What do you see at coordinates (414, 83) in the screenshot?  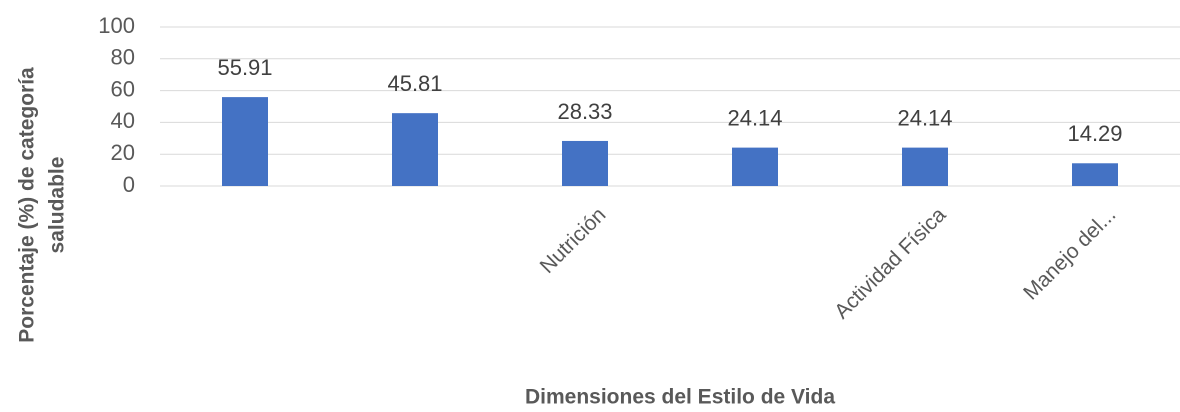 I see `data-label: 45.81` at bounding box center [414, 83].